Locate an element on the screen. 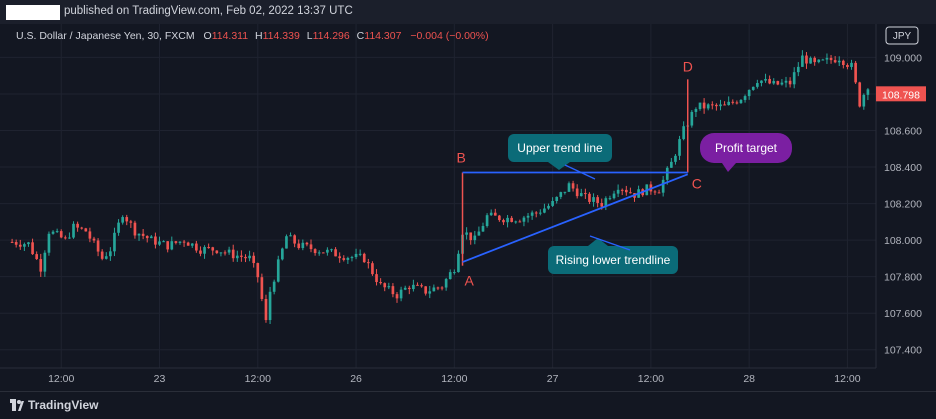 The width and height of the screenshot is (936, 419). price-tick-label: 108.600 is located at coordinates (903, 131).